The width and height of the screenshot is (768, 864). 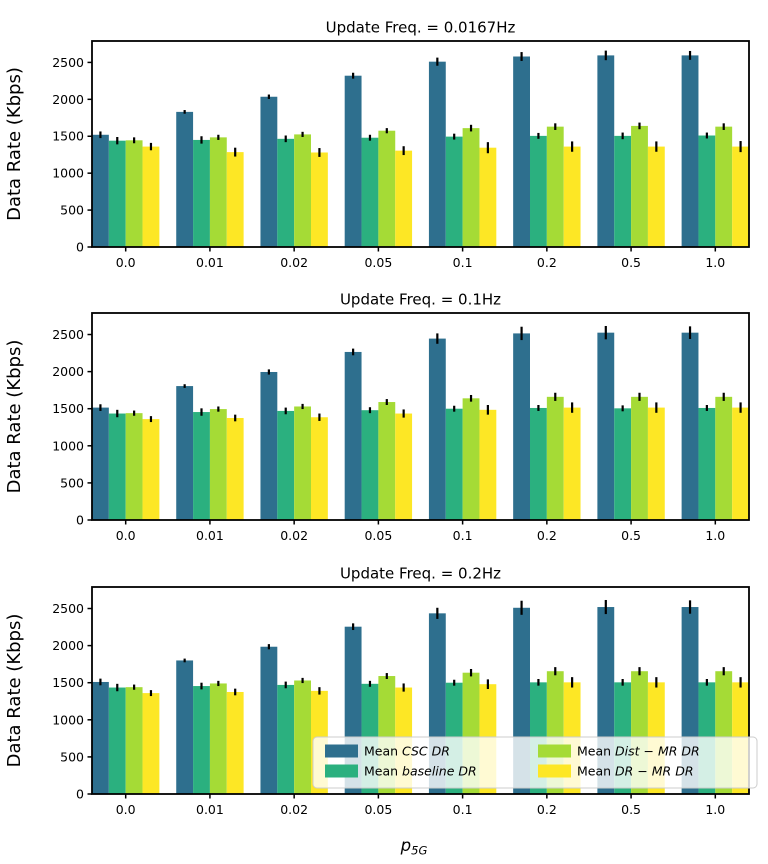 I want to click on subplot-title: Update Freq. = 0.2Hz, so click(x=420, y=574).